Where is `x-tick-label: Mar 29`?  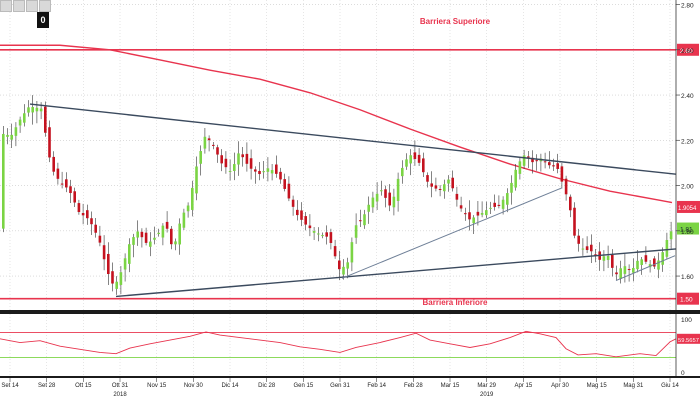
x-tick-label: Mar 29 is located at coordinates (486, 386).